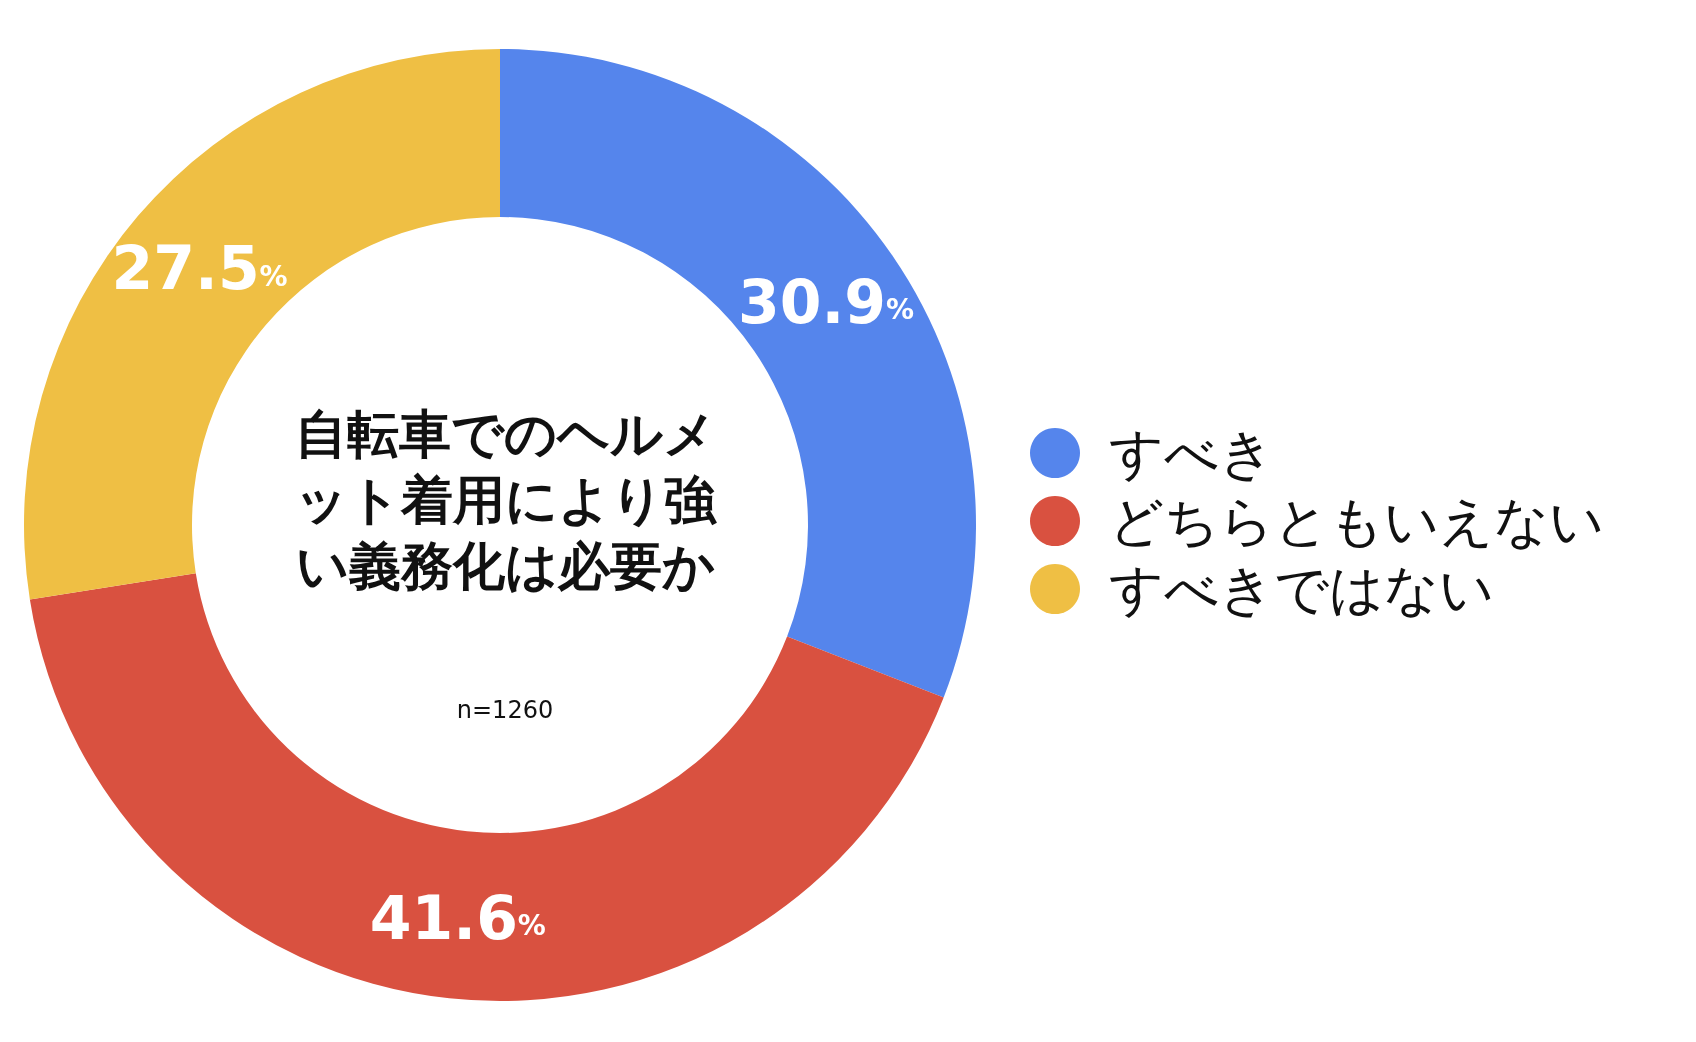  Describe the element at coordinates (1191, 453) in the screenshot. I see `legend-label: すべき` at that location.